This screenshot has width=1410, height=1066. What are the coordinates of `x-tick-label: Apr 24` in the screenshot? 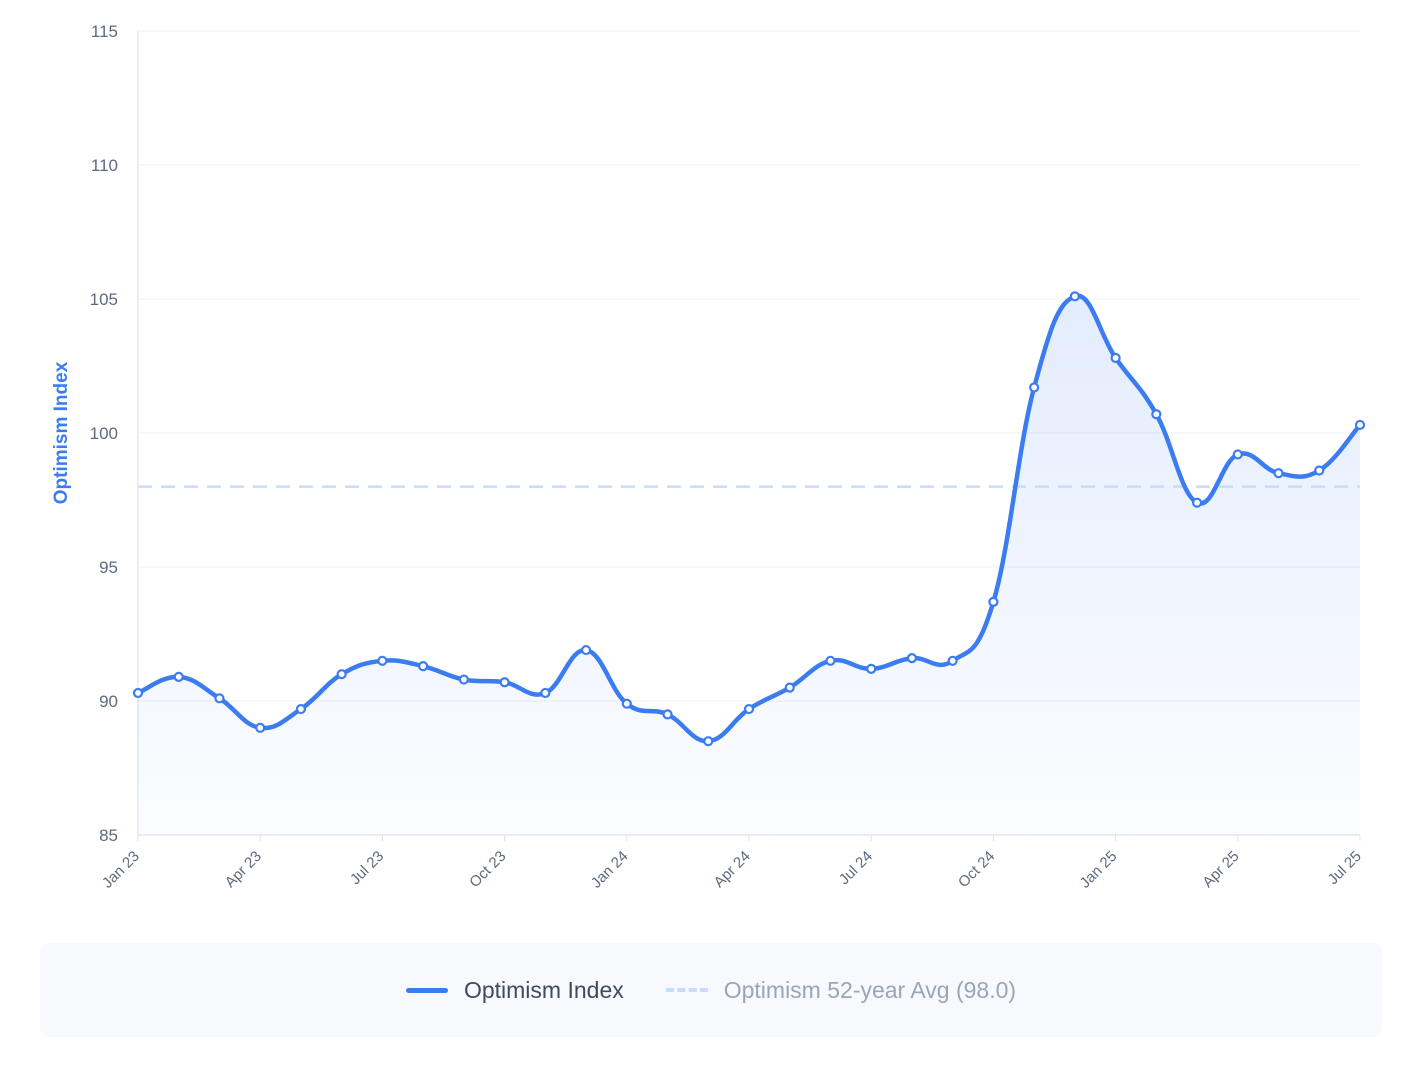 It's located at (732, 869).